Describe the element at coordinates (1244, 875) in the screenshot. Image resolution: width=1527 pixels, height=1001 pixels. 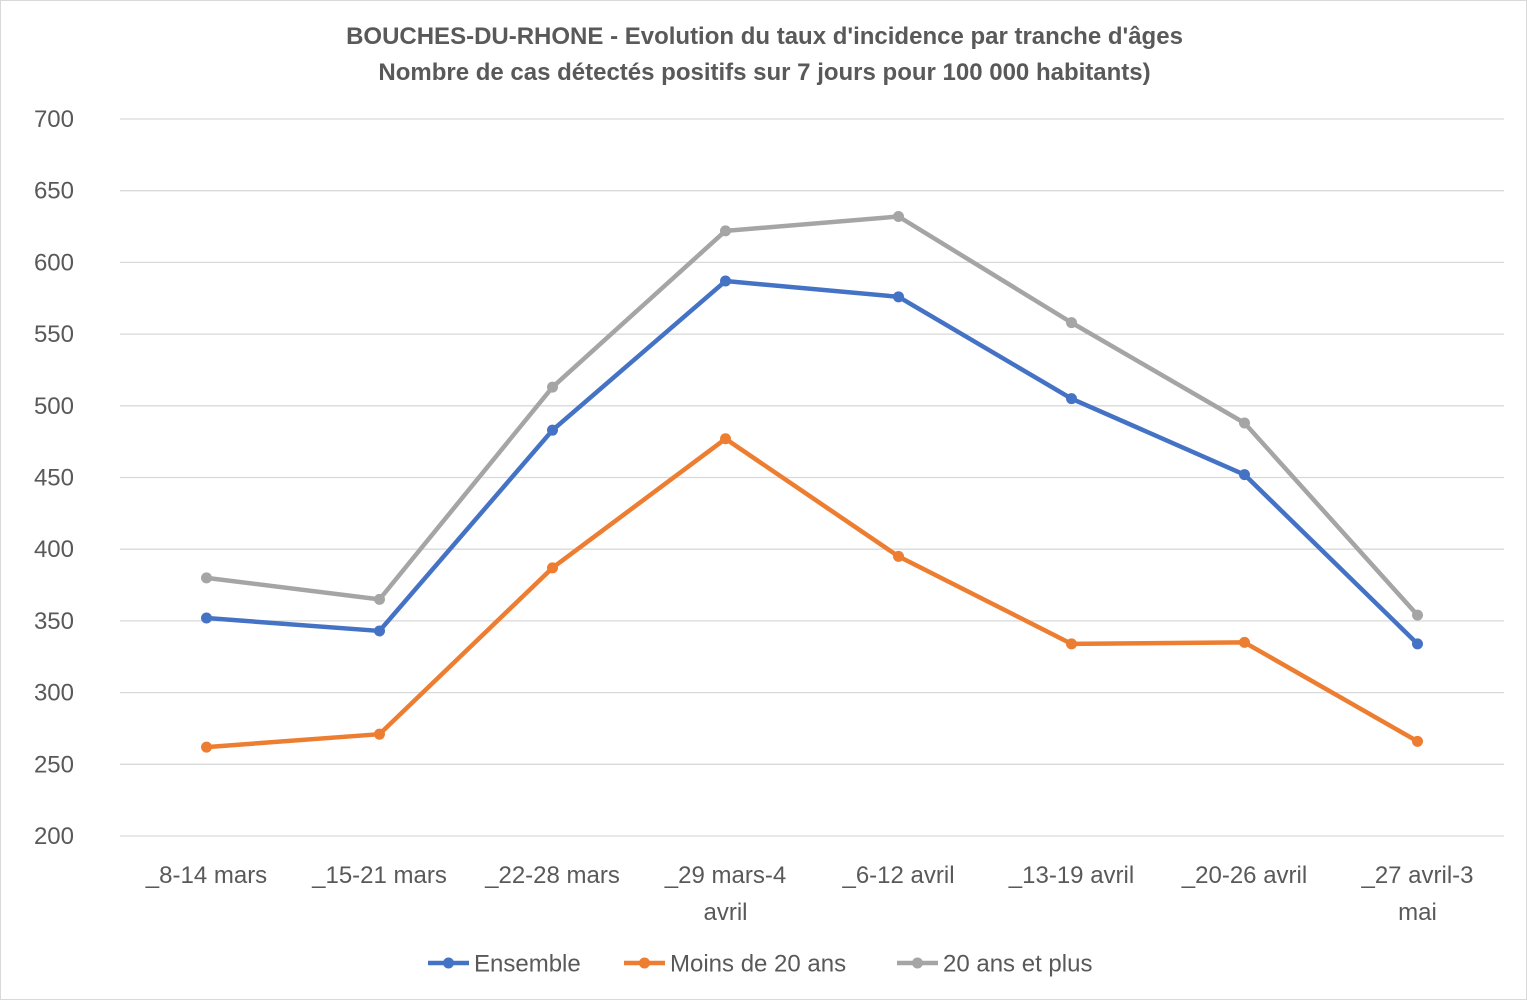
I see `x-tick-label: _20-26 avril` at that location.